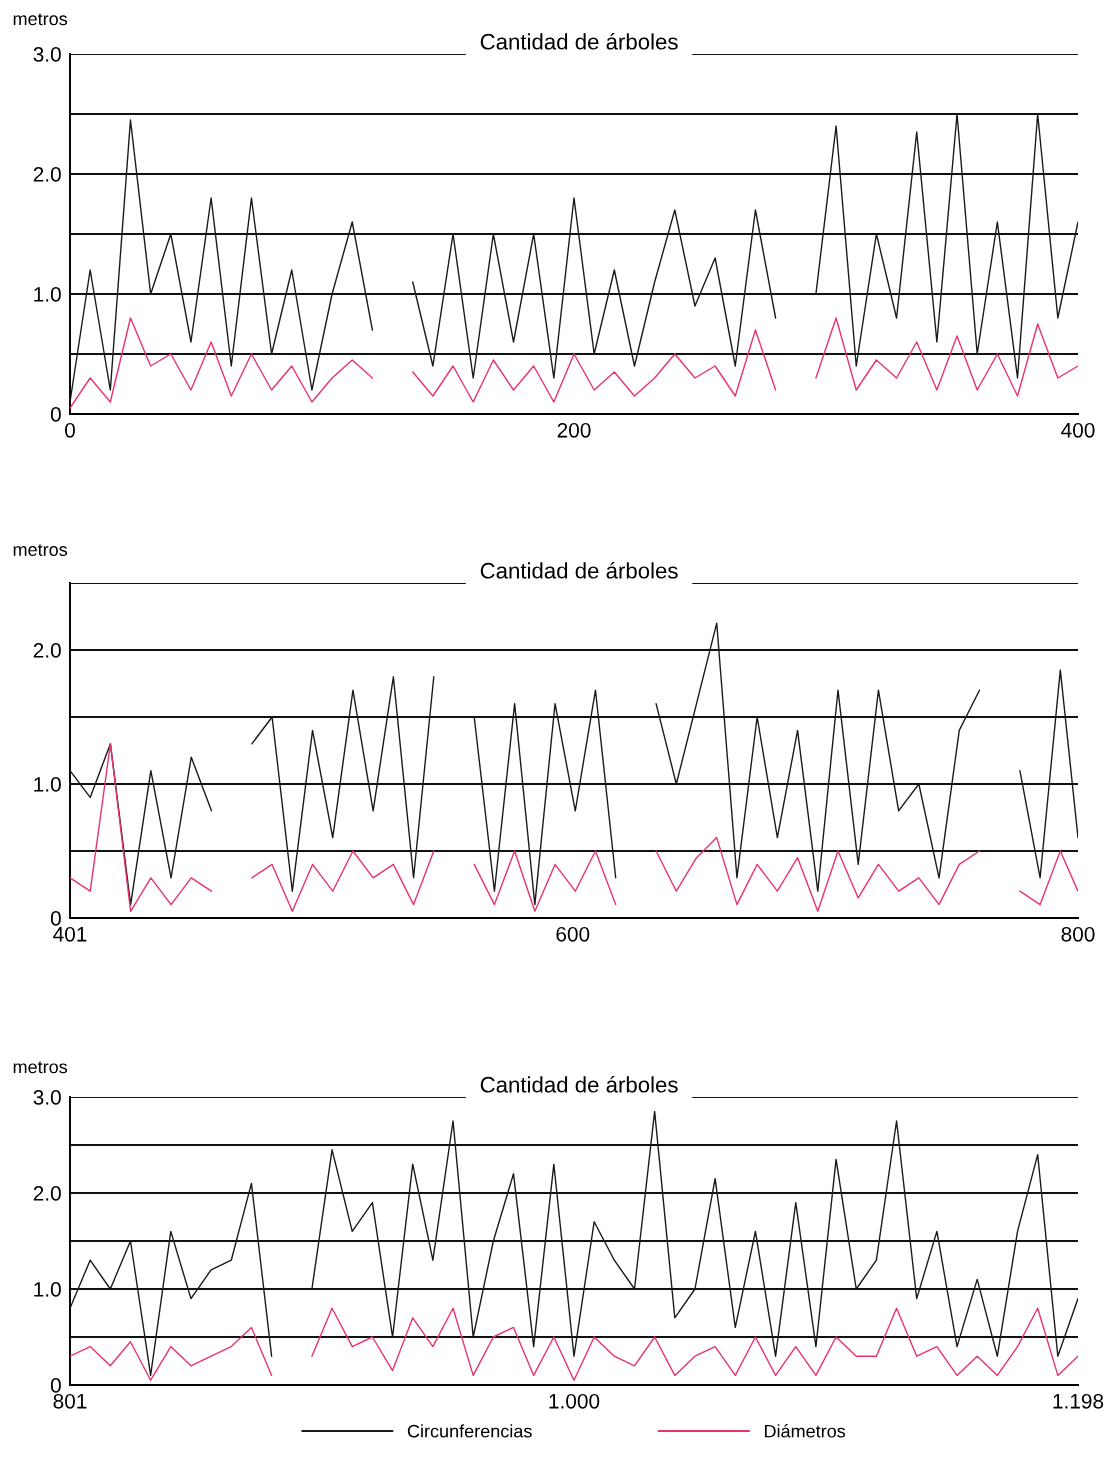 The image size is (1105, 1461). What do you see at coordinates (469, 1431) in the screenshot?
I see `legend-label: Circunferencias` at bounding box center [469, 1431].